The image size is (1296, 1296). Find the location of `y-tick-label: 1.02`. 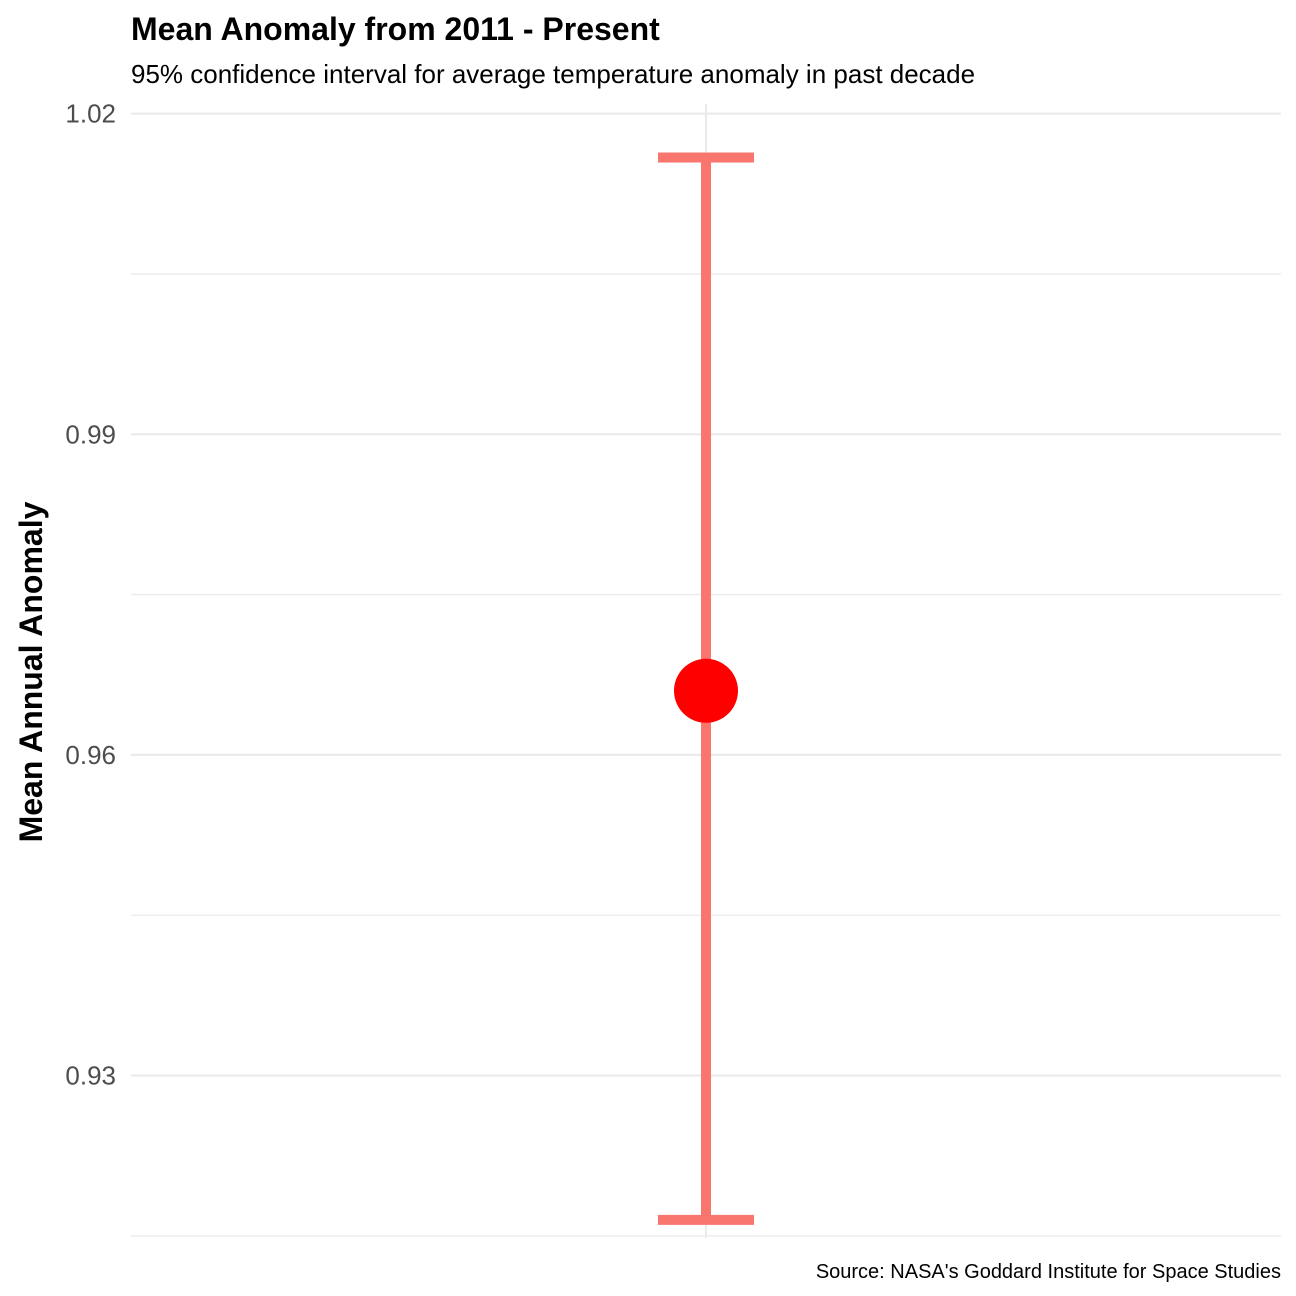

y-tick-label: 1.02 is located at coordinates (90, 114).